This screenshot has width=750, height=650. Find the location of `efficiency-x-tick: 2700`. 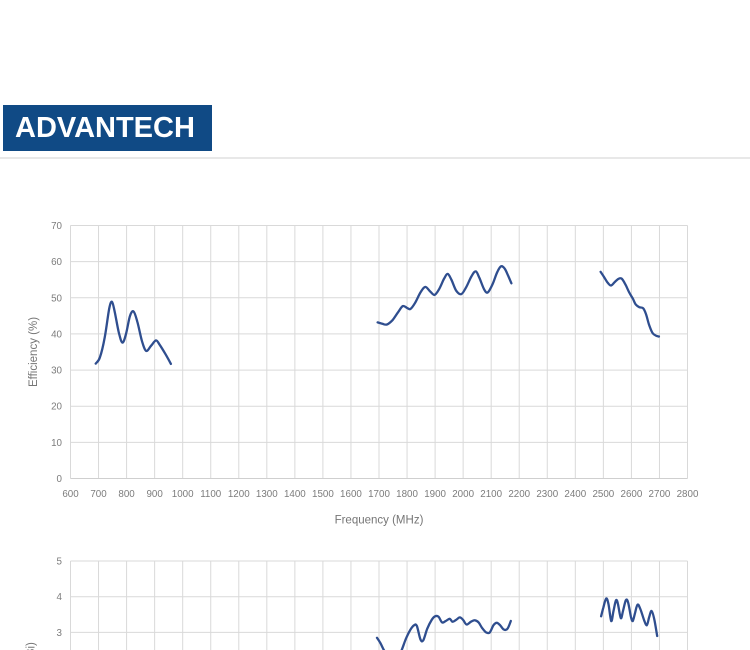

efficiency-x-tick: 2700 is located at coordinates (660, 494).